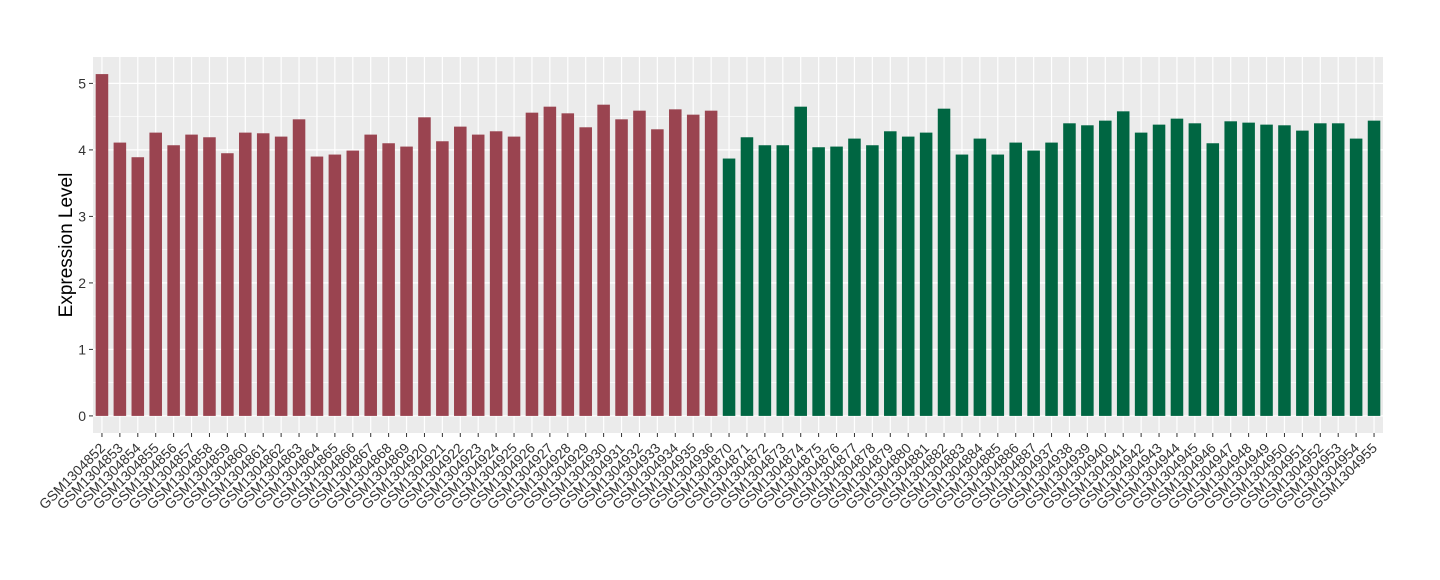 Image resolution: width=1440 pixels, height=580 pixels. I want to click on y-tick-label: 4, so click(82, 150).